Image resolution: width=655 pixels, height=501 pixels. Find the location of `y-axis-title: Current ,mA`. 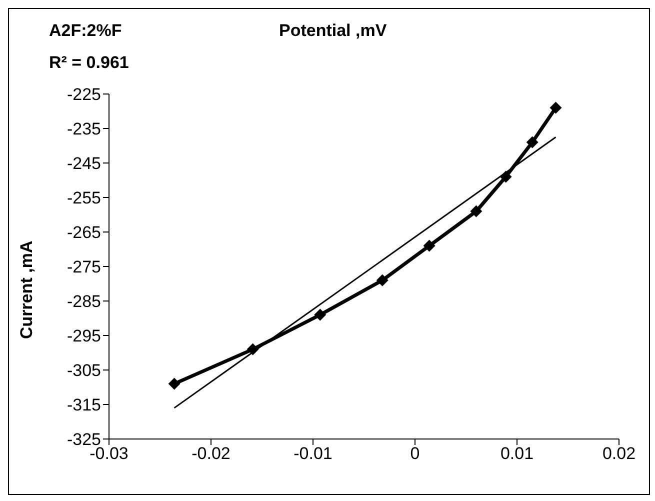

y-axis-title: Current ,mA is located at coordinates (27, 289).